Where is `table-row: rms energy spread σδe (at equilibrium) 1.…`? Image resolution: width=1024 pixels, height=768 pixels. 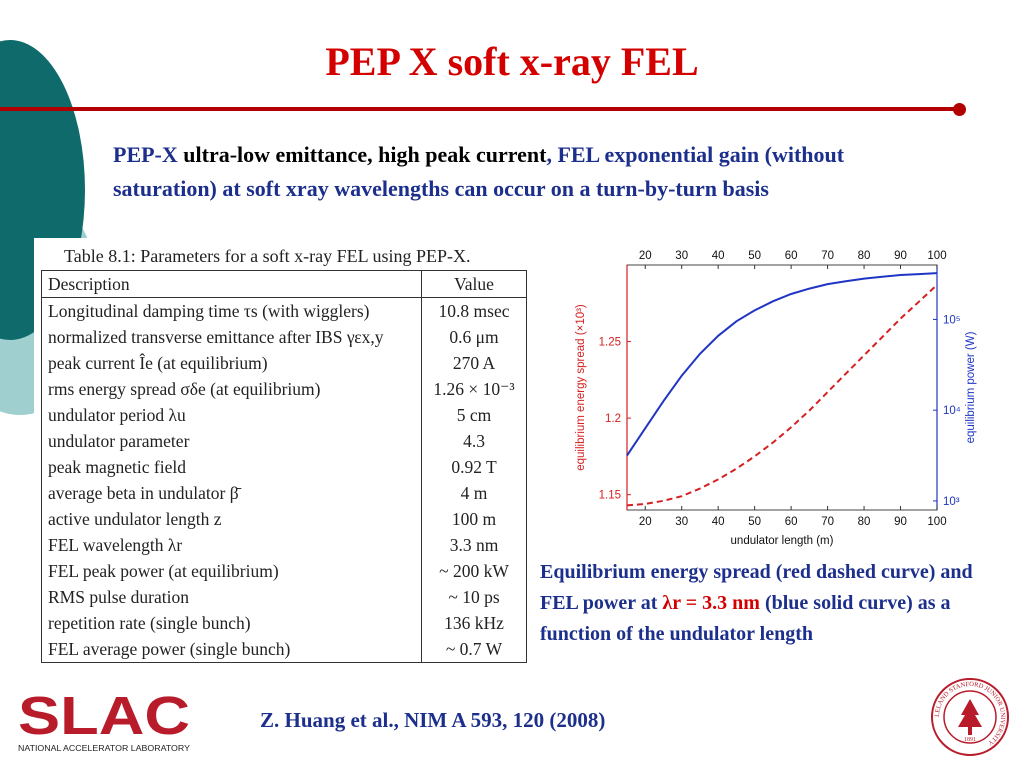
table-row: rms energy spread σδe (at equilibrium) 1.… is located at coordinates (284, 389).